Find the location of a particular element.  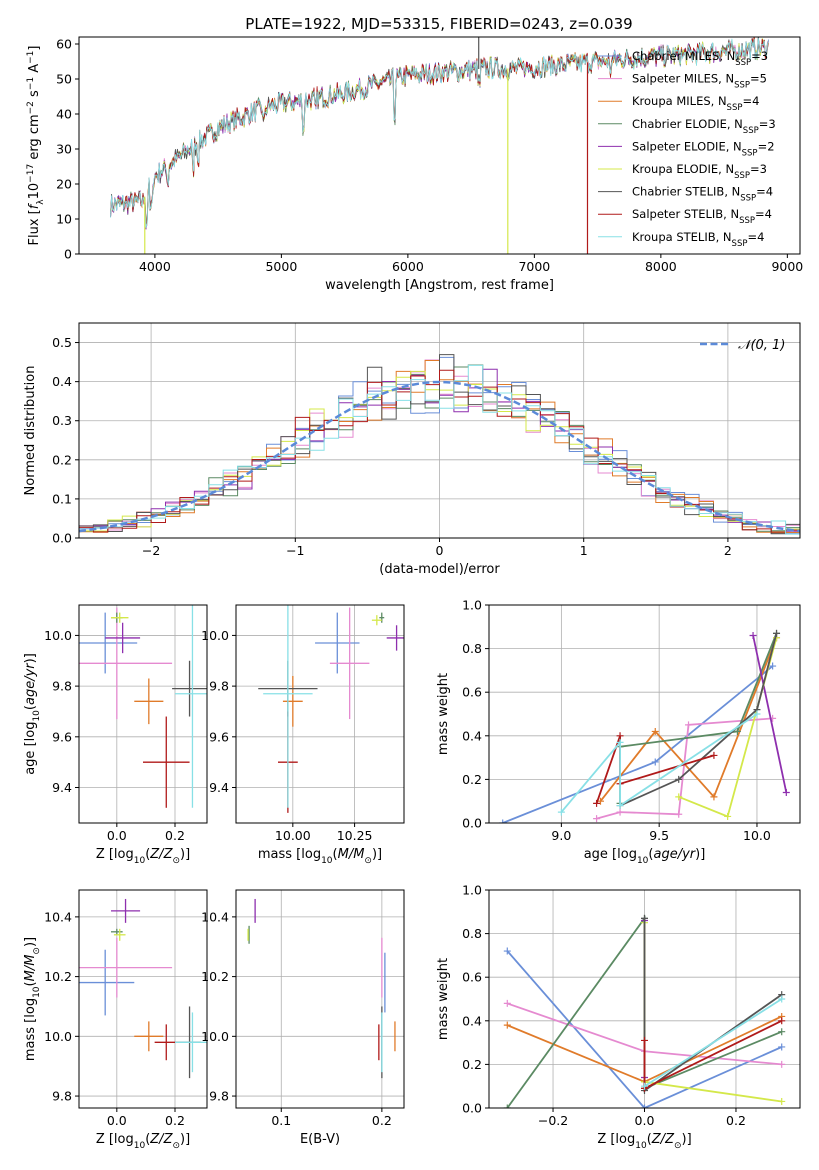

legend-label: Salpeter MILES, NSSP=5 is located at coordinates (699, 81).